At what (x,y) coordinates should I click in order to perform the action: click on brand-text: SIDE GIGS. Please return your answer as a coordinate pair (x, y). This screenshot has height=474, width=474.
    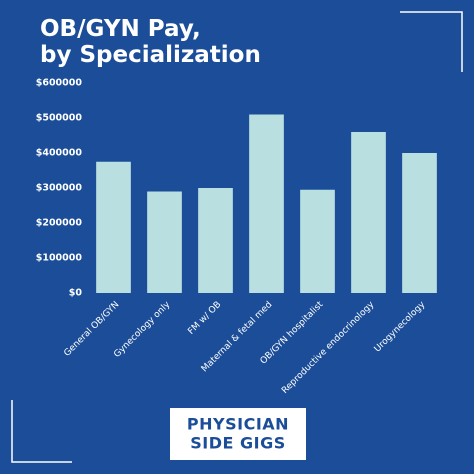
    Looking at the image, I should click on (238, 443).